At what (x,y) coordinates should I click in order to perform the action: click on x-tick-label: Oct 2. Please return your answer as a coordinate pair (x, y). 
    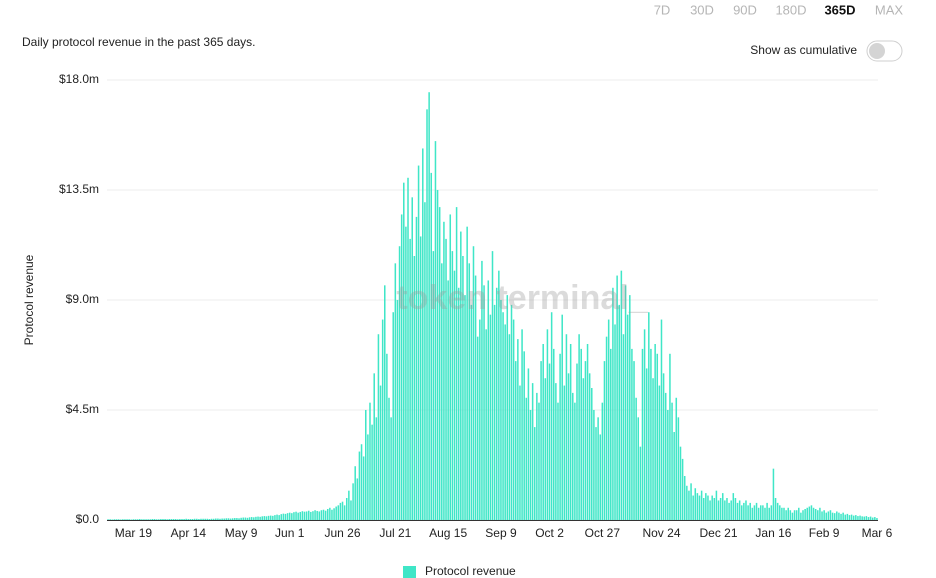
    Looking at the image, I should click on (549, 533).